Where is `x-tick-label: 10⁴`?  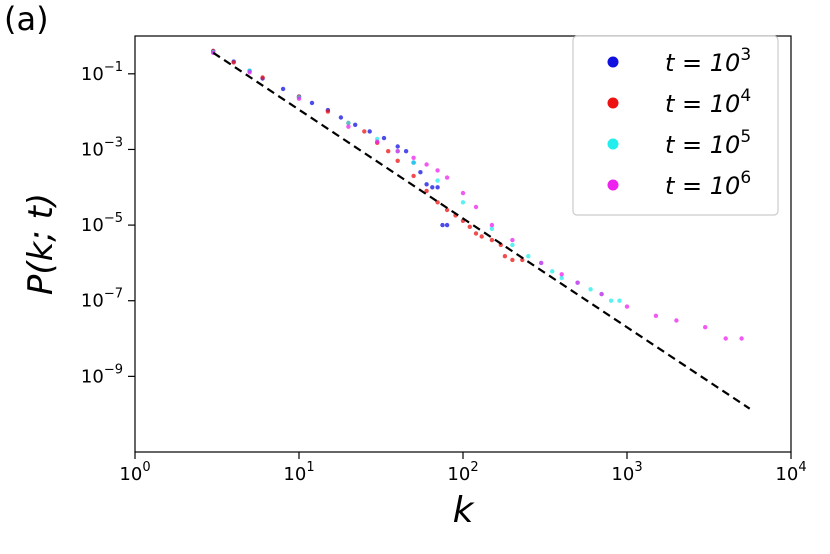
x-tick-label: 10⁴ is located at coordinates (790, 472).